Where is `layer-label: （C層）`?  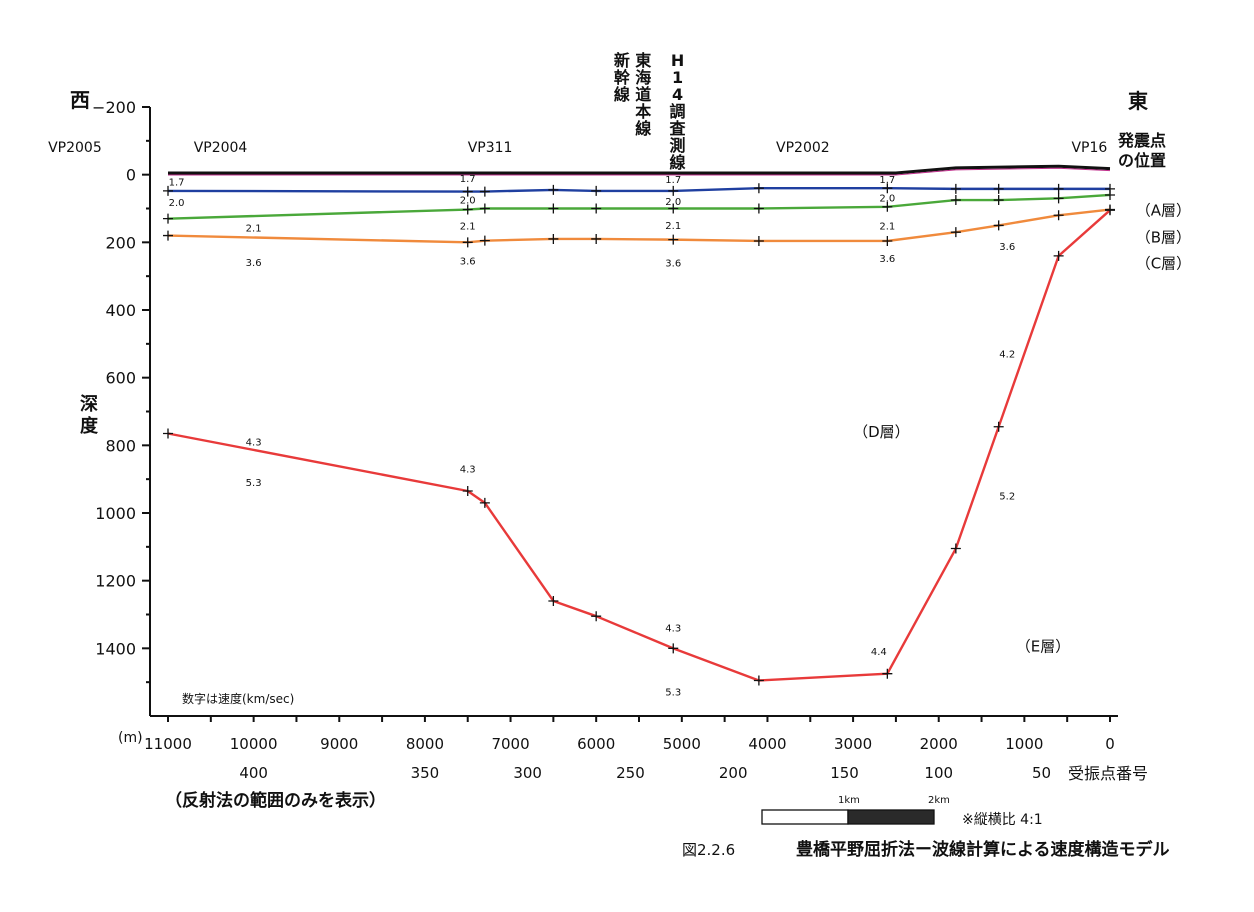 layer-label: （C層） is located at coordinates (1163, 264).